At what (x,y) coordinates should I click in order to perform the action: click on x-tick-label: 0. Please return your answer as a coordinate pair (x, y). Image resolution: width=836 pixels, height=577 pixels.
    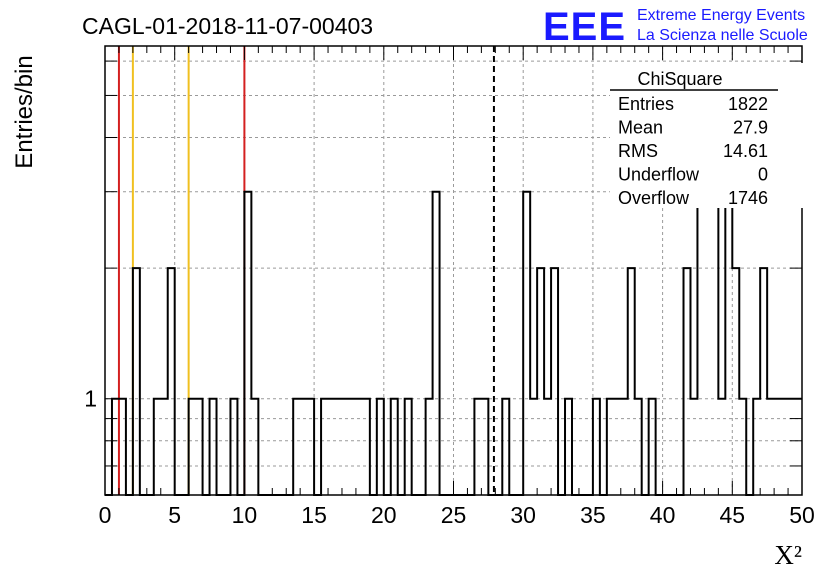
    Looking at the image, I should click on (105, 515).